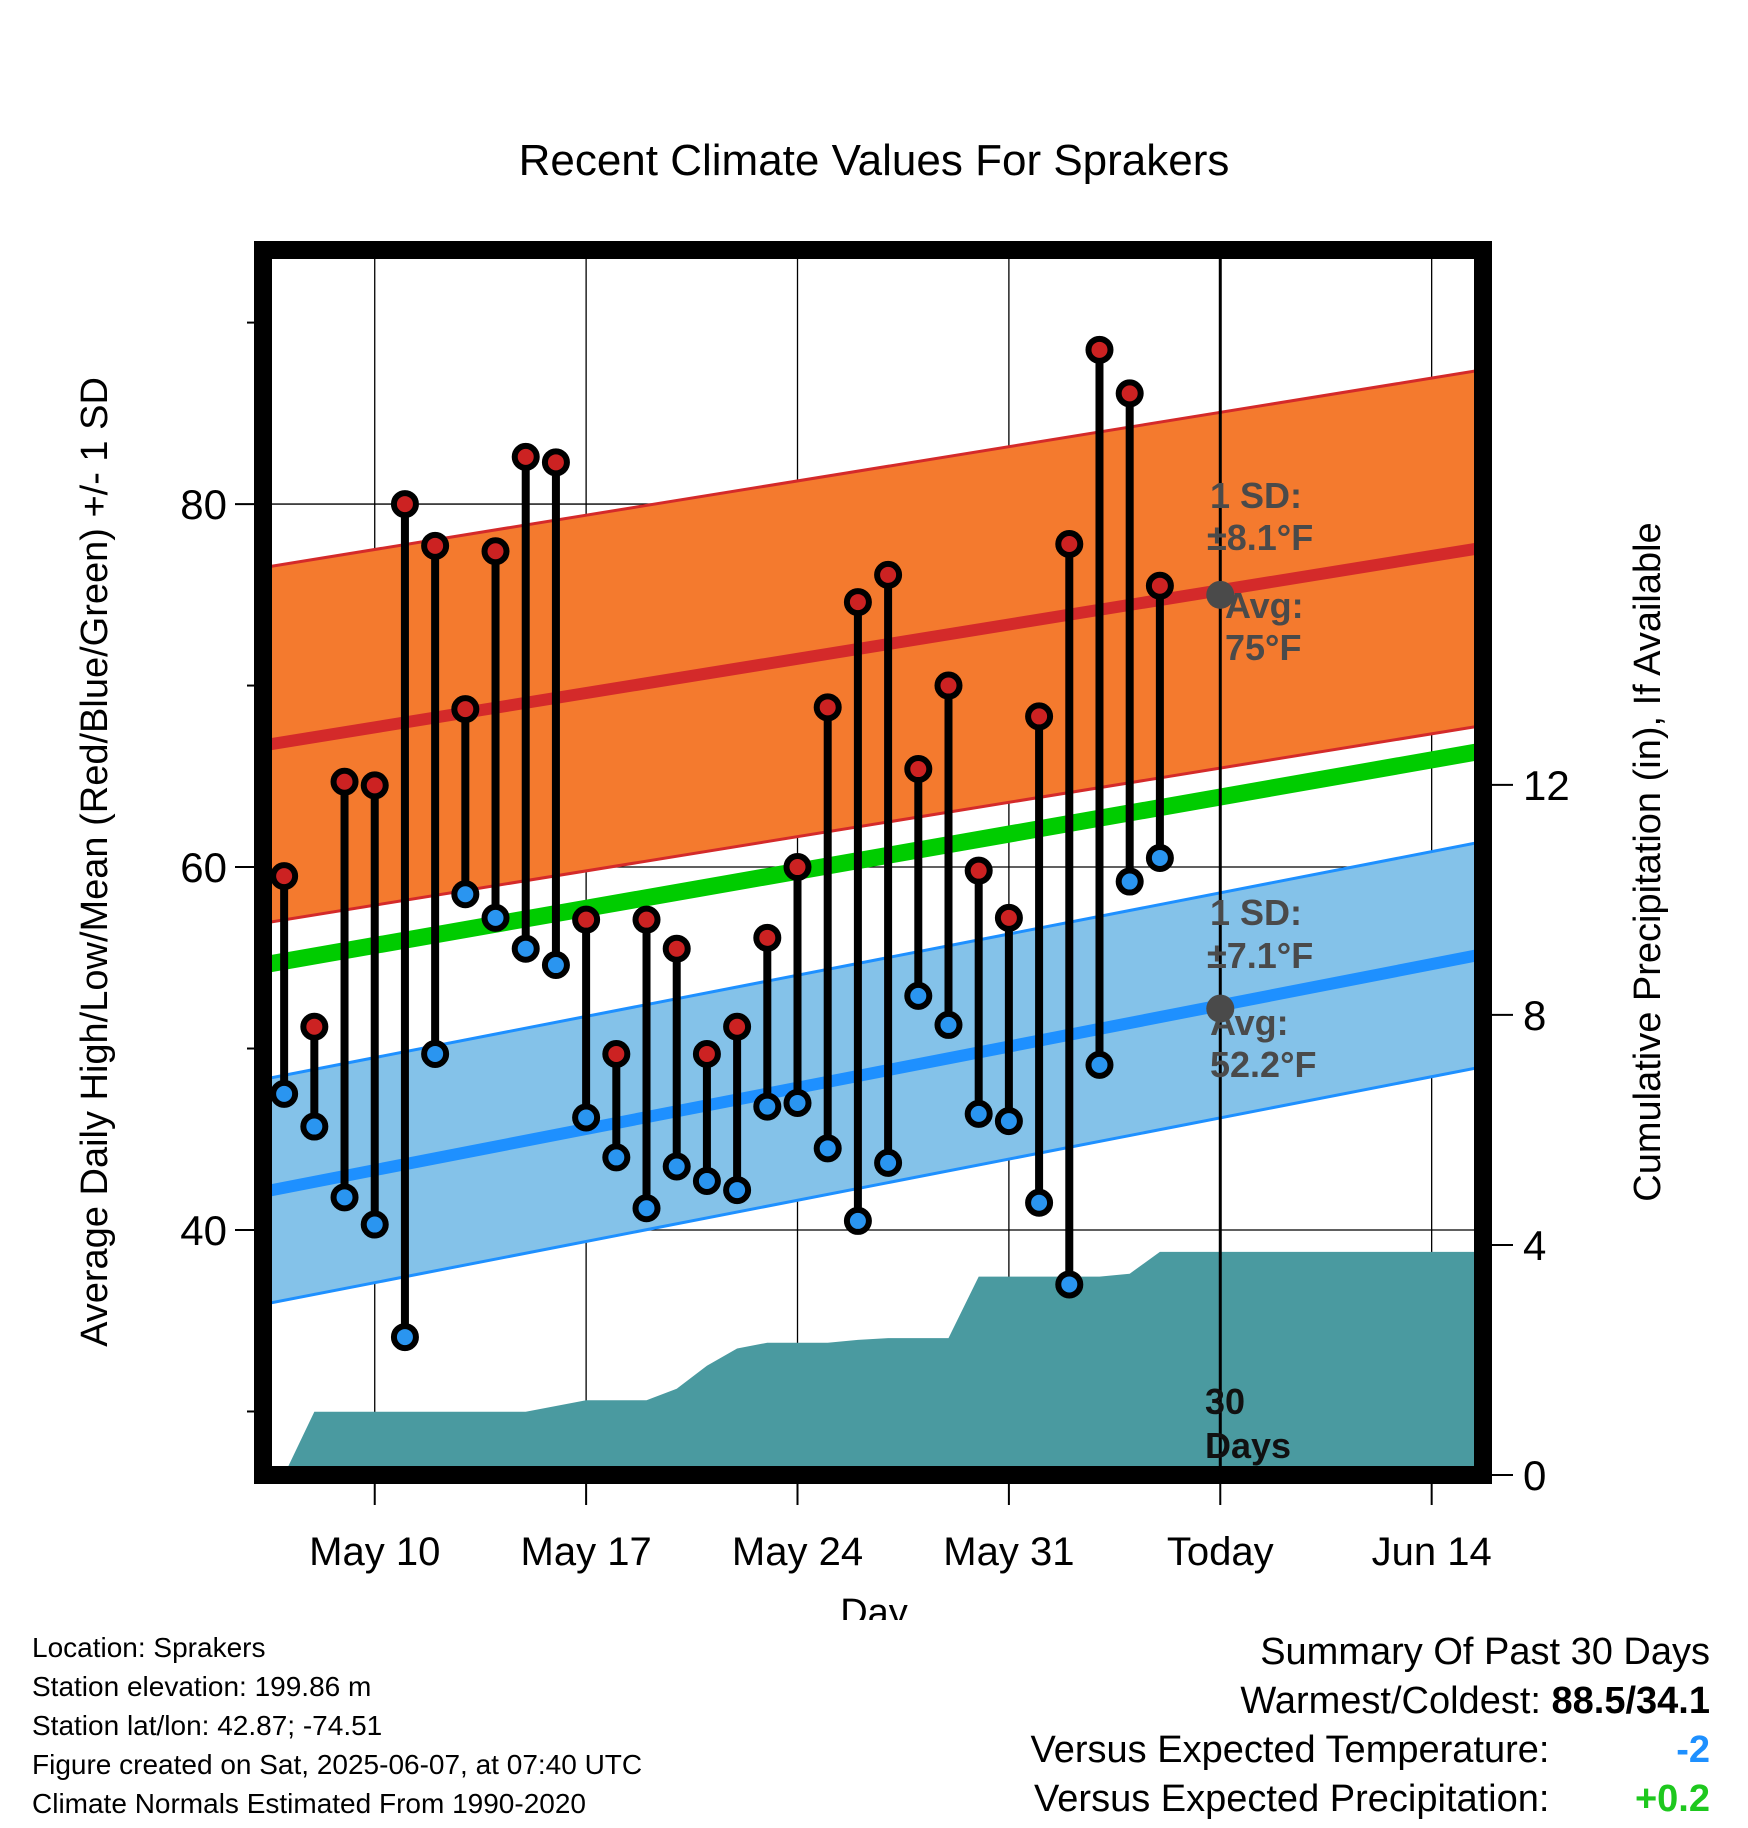 The width and height of the screenshot is (1748, 1828). I want to click on warm-cold-row: Warmest/Coldest: 88.5/34.1, so click(1370, 1701).